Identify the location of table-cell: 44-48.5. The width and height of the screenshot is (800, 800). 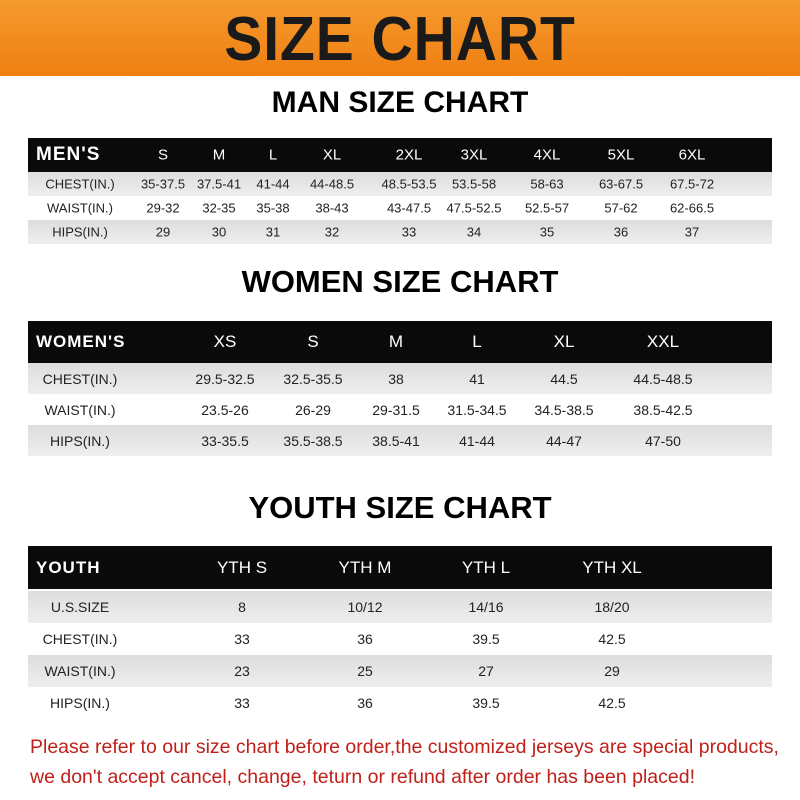
(332, 184).